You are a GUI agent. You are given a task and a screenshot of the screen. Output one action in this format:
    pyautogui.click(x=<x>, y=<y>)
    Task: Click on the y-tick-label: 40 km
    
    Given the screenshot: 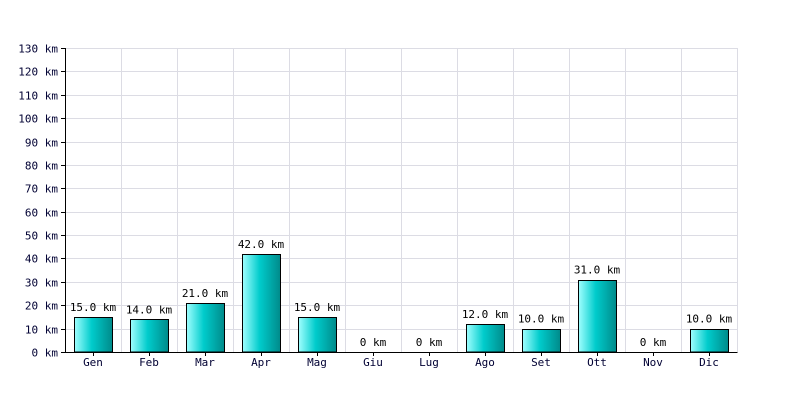 What is the action you would take?
    pyautogui.click(x=41, y=259)
    